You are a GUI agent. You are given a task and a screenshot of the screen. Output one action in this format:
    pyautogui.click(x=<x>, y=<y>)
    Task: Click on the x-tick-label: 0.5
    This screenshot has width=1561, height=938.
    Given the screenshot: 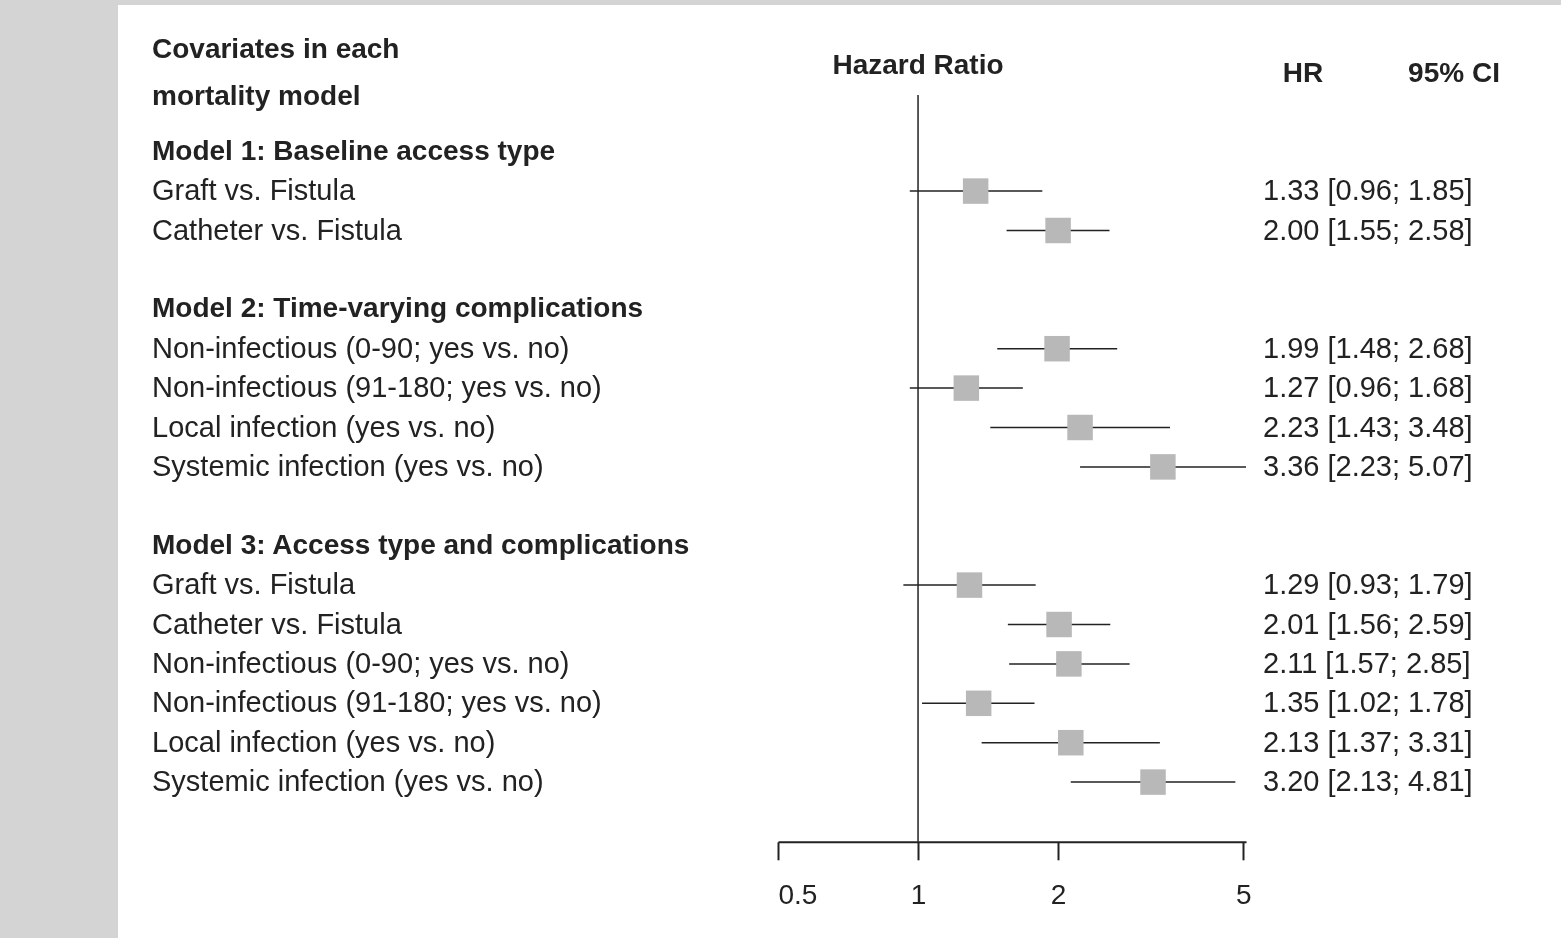 What is the action you would take?
    pyautogui.click(x=798, y=895)
    